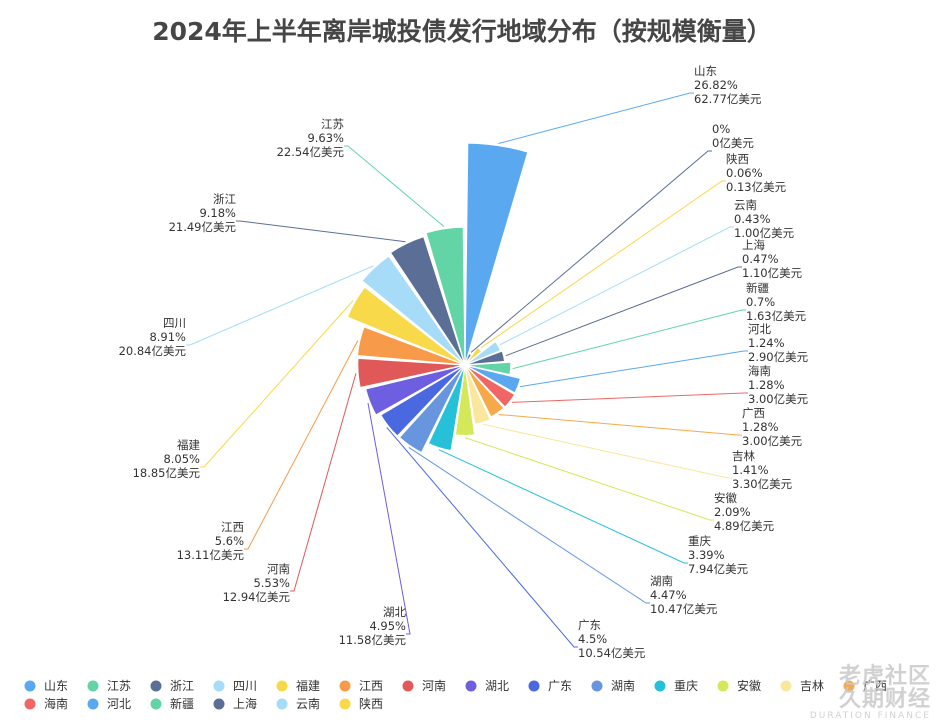 The width and height of the screenshot is (939, 727). Describe the element at coordinates (757, 288) in the screenshot. I see `slice-label: 新疆` at that location.